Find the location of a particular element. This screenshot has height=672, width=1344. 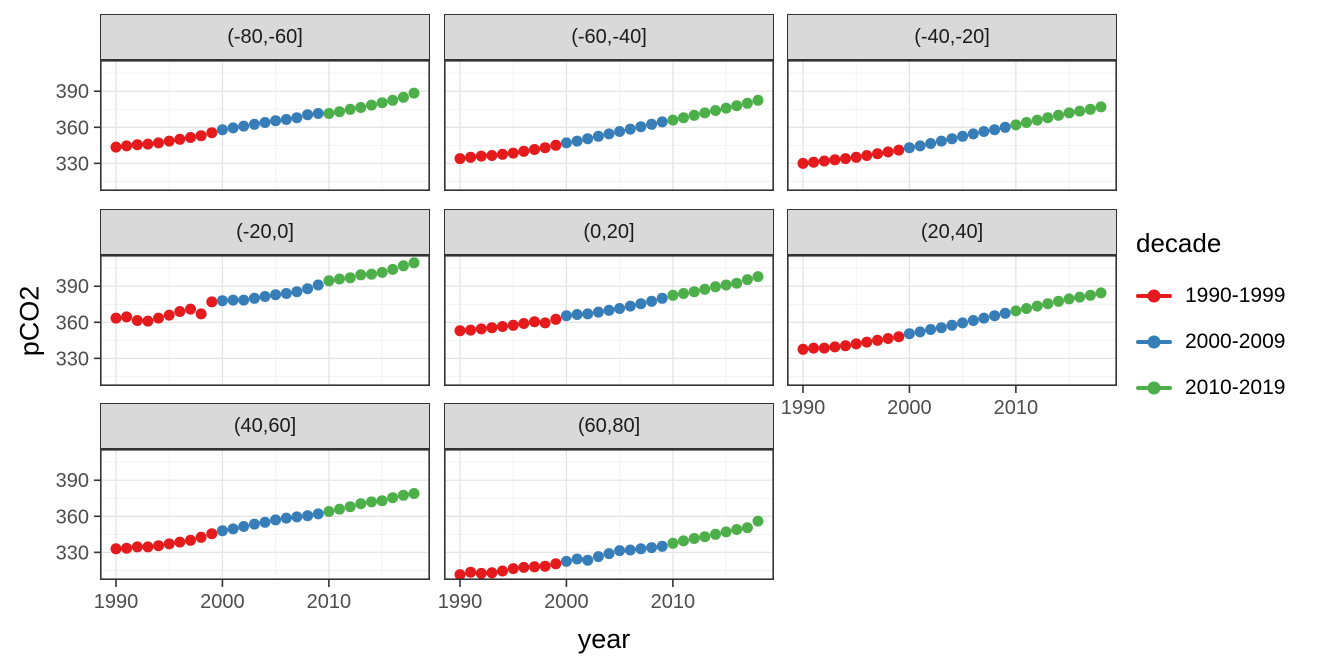

facet-strip: (-40,-20] is located at coordinates (952, 37).